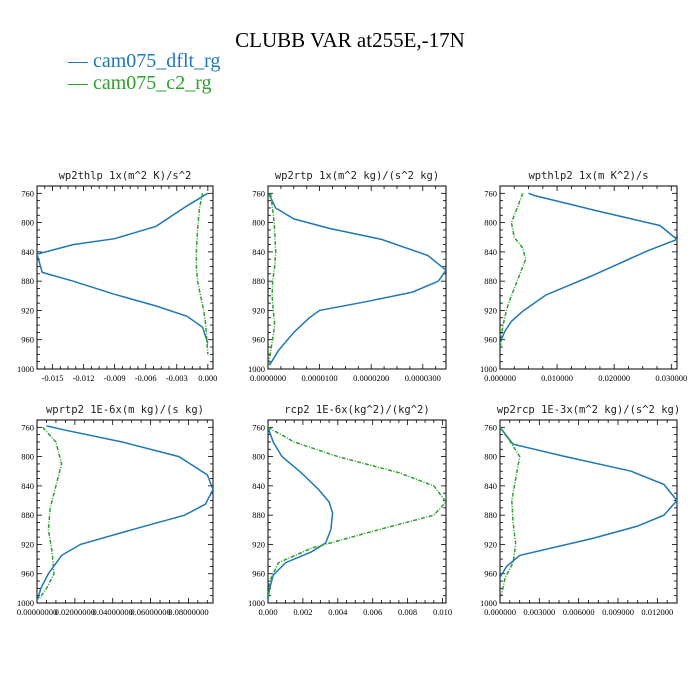  Describe the element at coordinates (144, 61) in the screenshot. I see `legend-entry: — cam075_dflt_rg` at that location.